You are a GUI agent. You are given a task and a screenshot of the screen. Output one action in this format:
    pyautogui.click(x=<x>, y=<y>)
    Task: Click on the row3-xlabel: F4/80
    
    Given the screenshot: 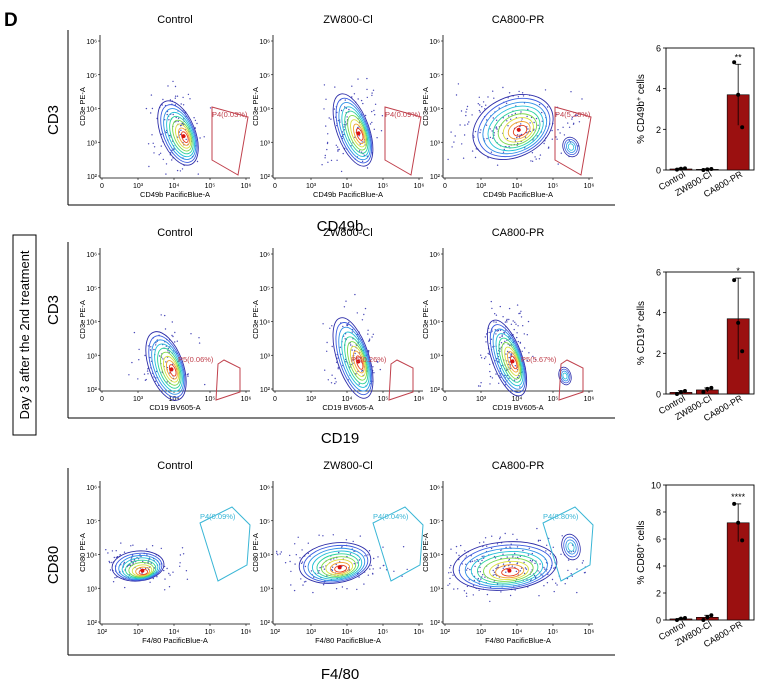 What is the action you would take?
    pyautogui.click(x=340, y=674)
    